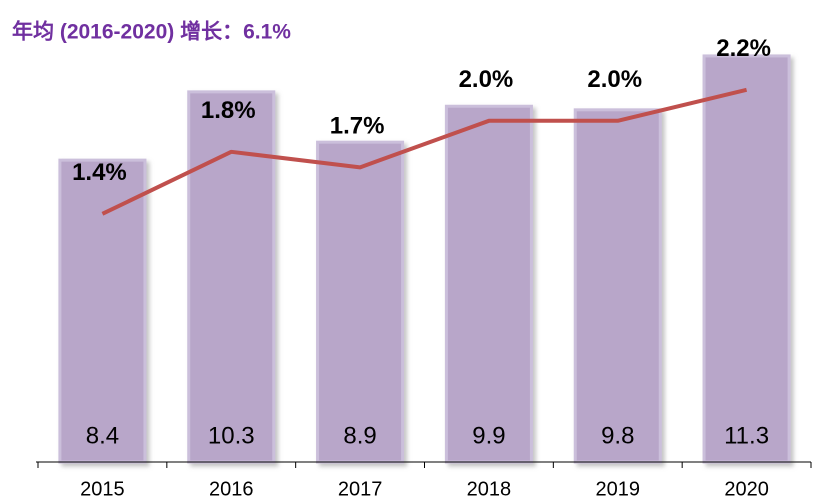  Describe the element at coordinates (360, 489) in the screenshot. I see `x-tick-label: 2017` at that location.